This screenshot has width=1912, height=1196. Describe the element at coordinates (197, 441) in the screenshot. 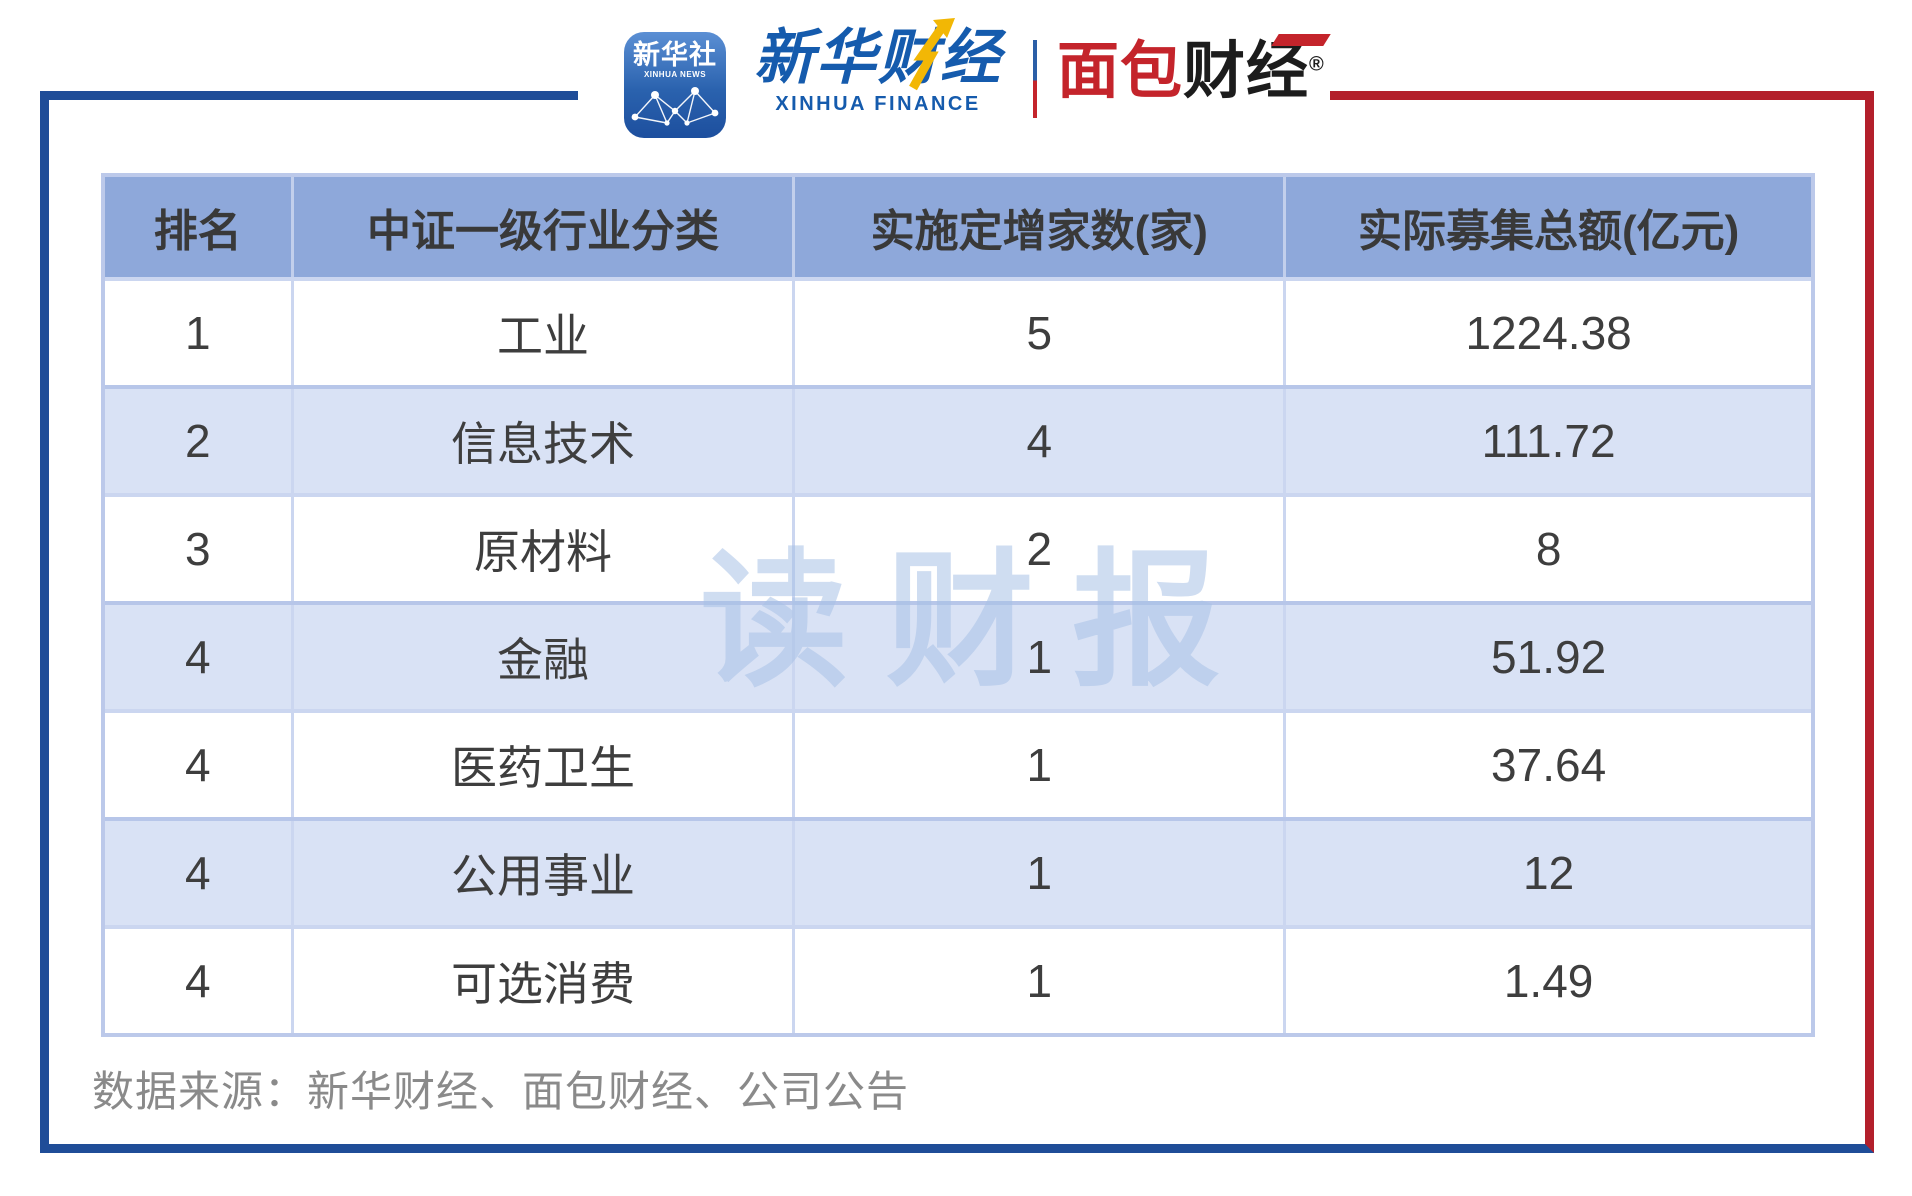

I see `cell-rank: 2` at that location.